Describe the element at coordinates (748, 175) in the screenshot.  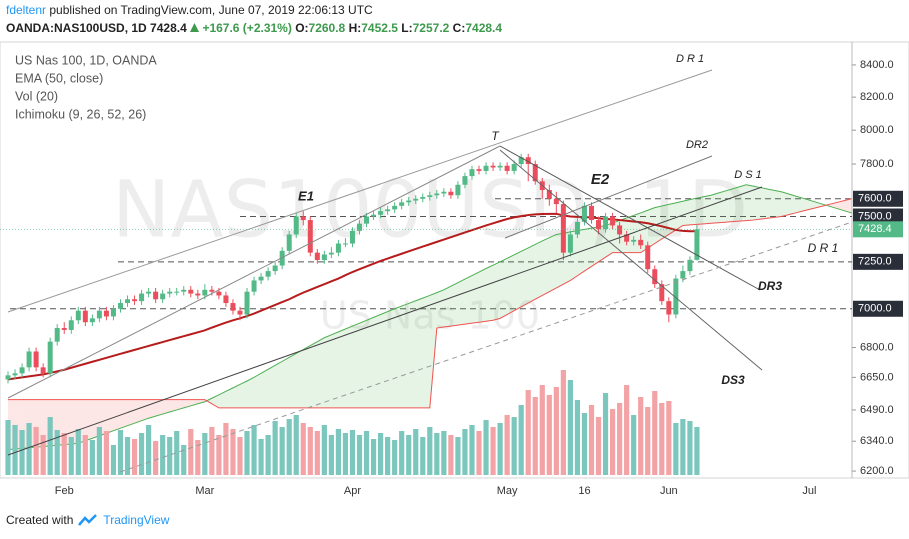
I see `annotation: D S 1` at that location.